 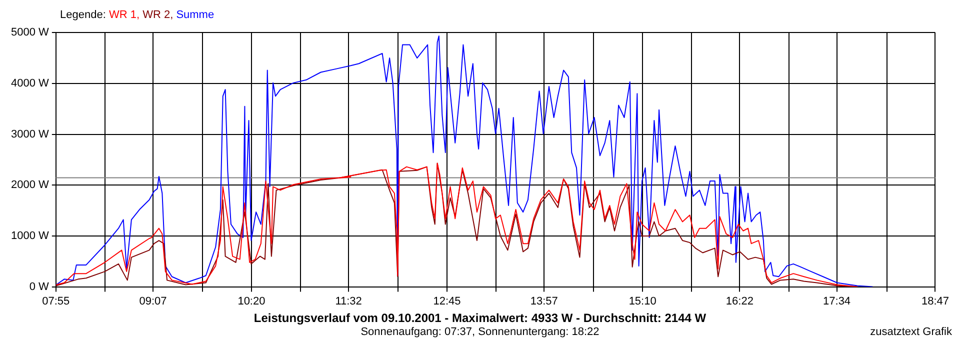 What do you see at coordinates (642, 301) in the screenshot?
I see `x-tick-label: 15:10` at bounding box center [642, 301].